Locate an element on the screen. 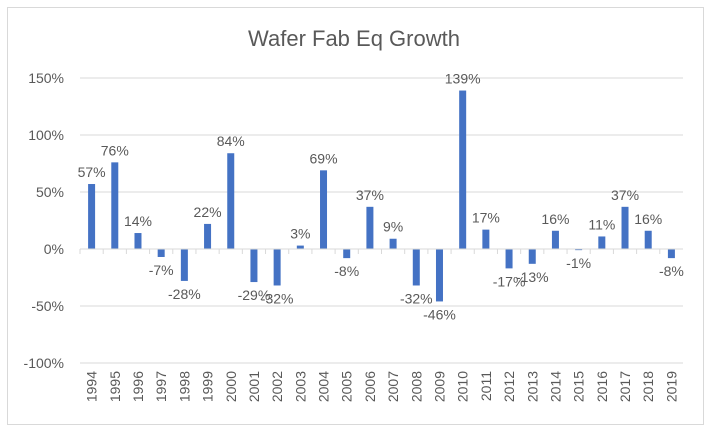 This screenshot has height=435, width=712. x-tick-label: 2016 is located at coordinates (602, 386).